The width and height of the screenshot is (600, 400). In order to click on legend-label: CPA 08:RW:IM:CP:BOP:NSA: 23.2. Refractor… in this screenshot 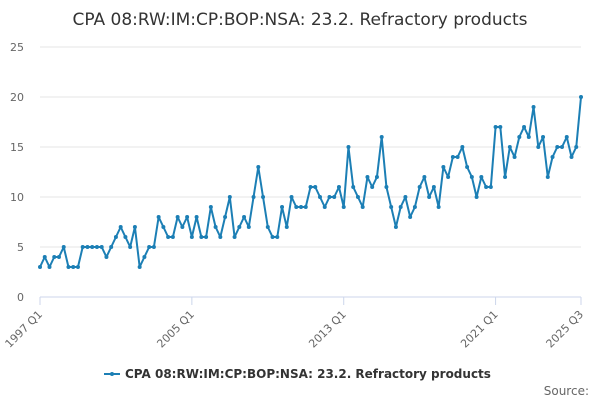, I will do `click(308, 374)`.